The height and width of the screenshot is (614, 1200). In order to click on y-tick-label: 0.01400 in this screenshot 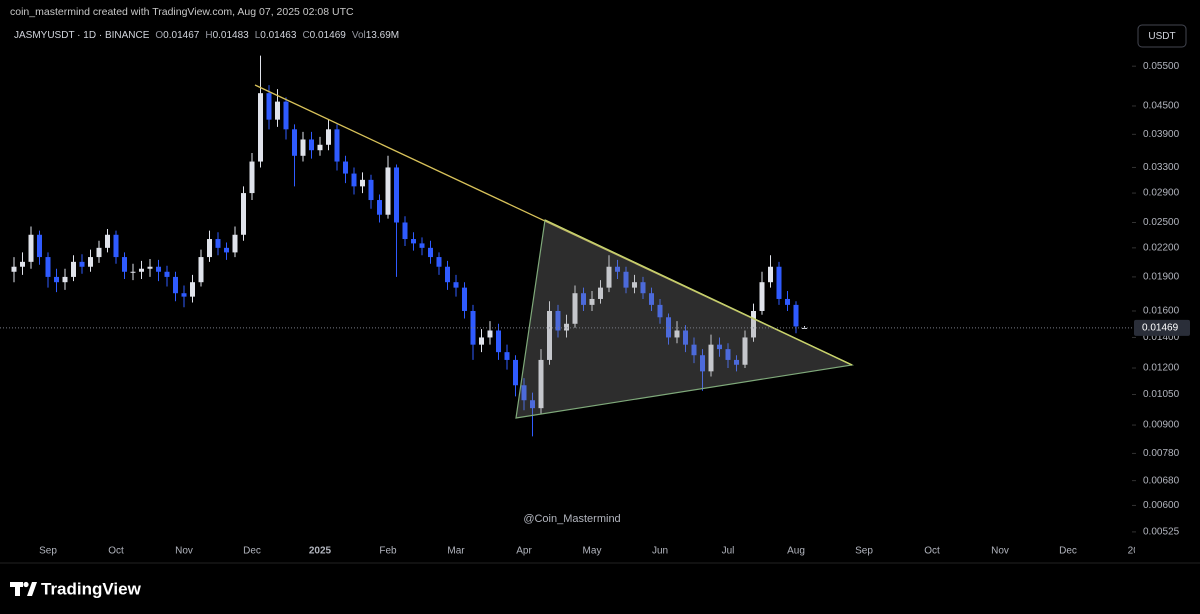, I will do `click(1161, 337)`.